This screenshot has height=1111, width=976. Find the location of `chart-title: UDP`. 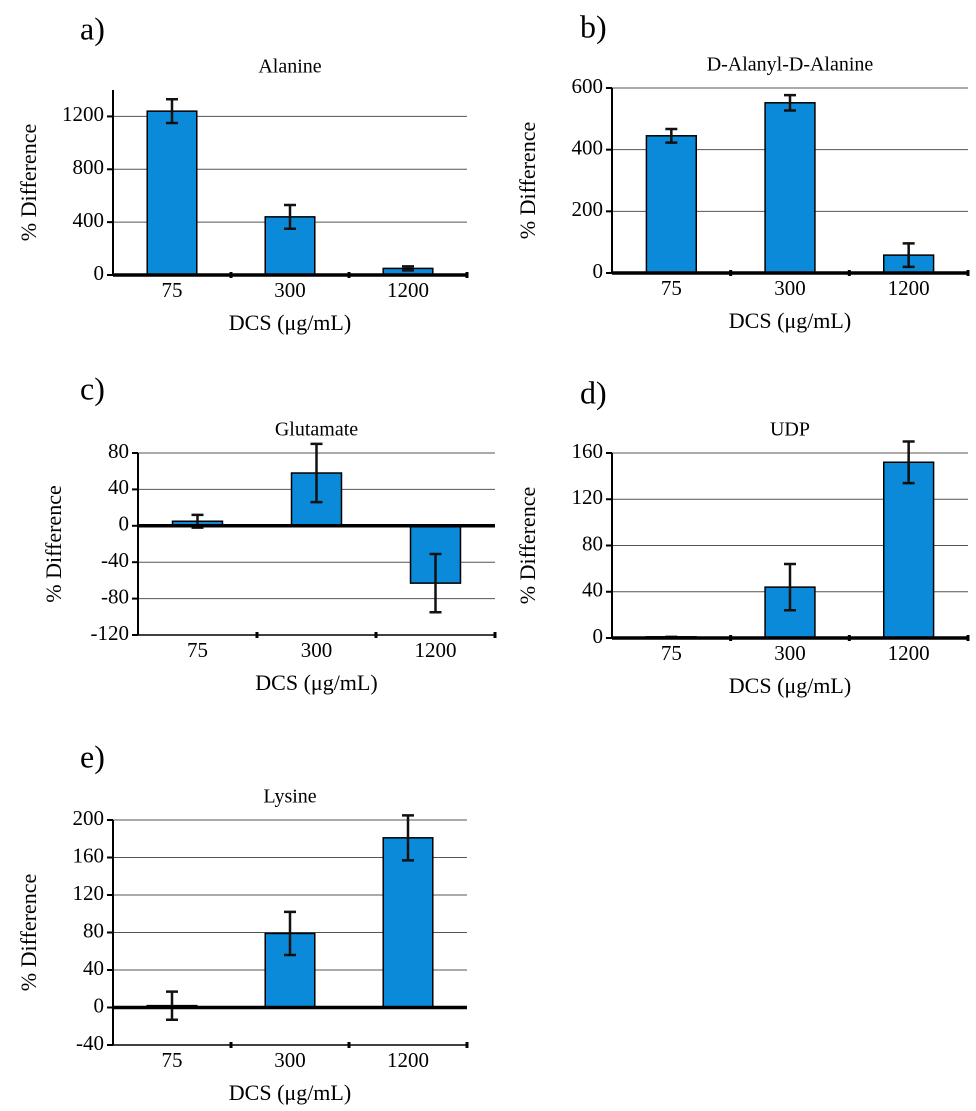

chart-title: UDP is located at coordinates (790, 430).